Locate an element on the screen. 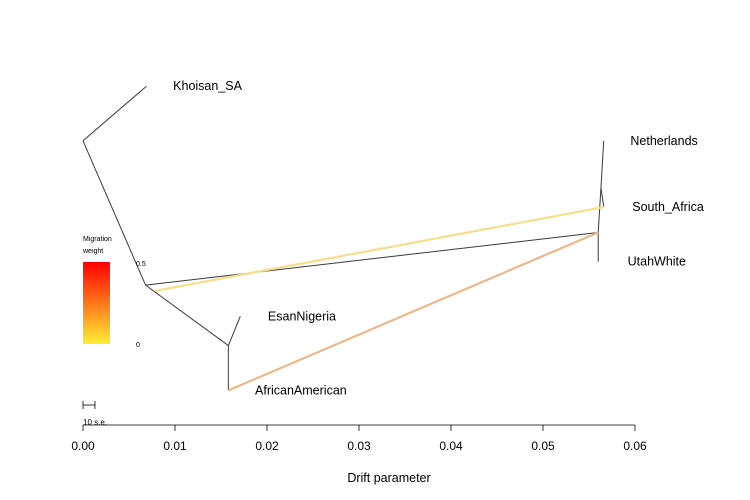 The height and width of the screenshot is (500, 750). x-tick-label: 0.02 is located at coordinates (267, 446).